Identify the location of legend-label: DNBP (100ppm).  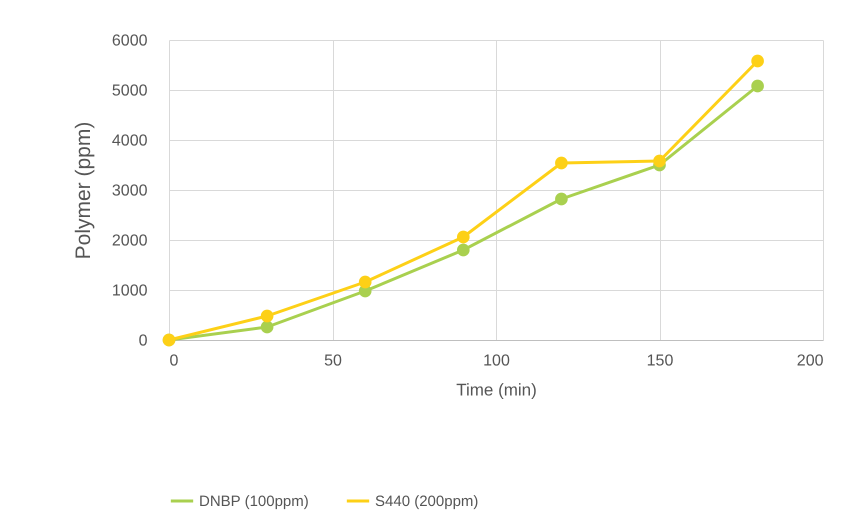
(254, 501).